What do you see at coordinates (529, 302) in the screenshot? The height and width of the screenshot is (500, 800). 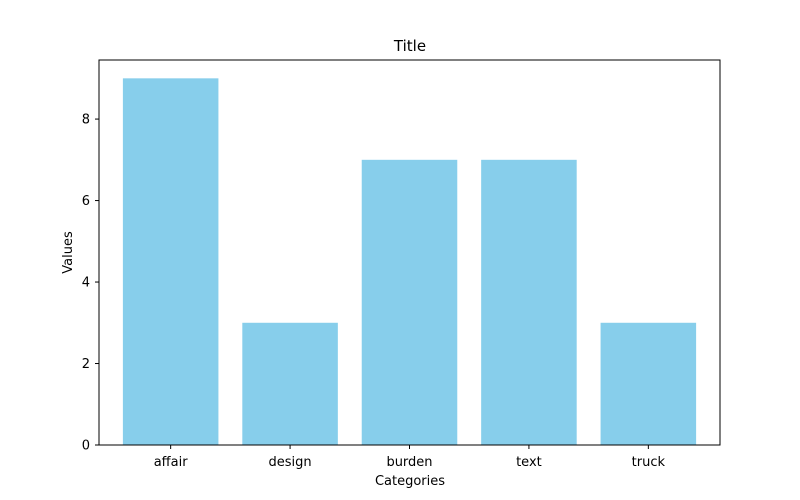 I see `bar-text` at bounding box center [529, 302].